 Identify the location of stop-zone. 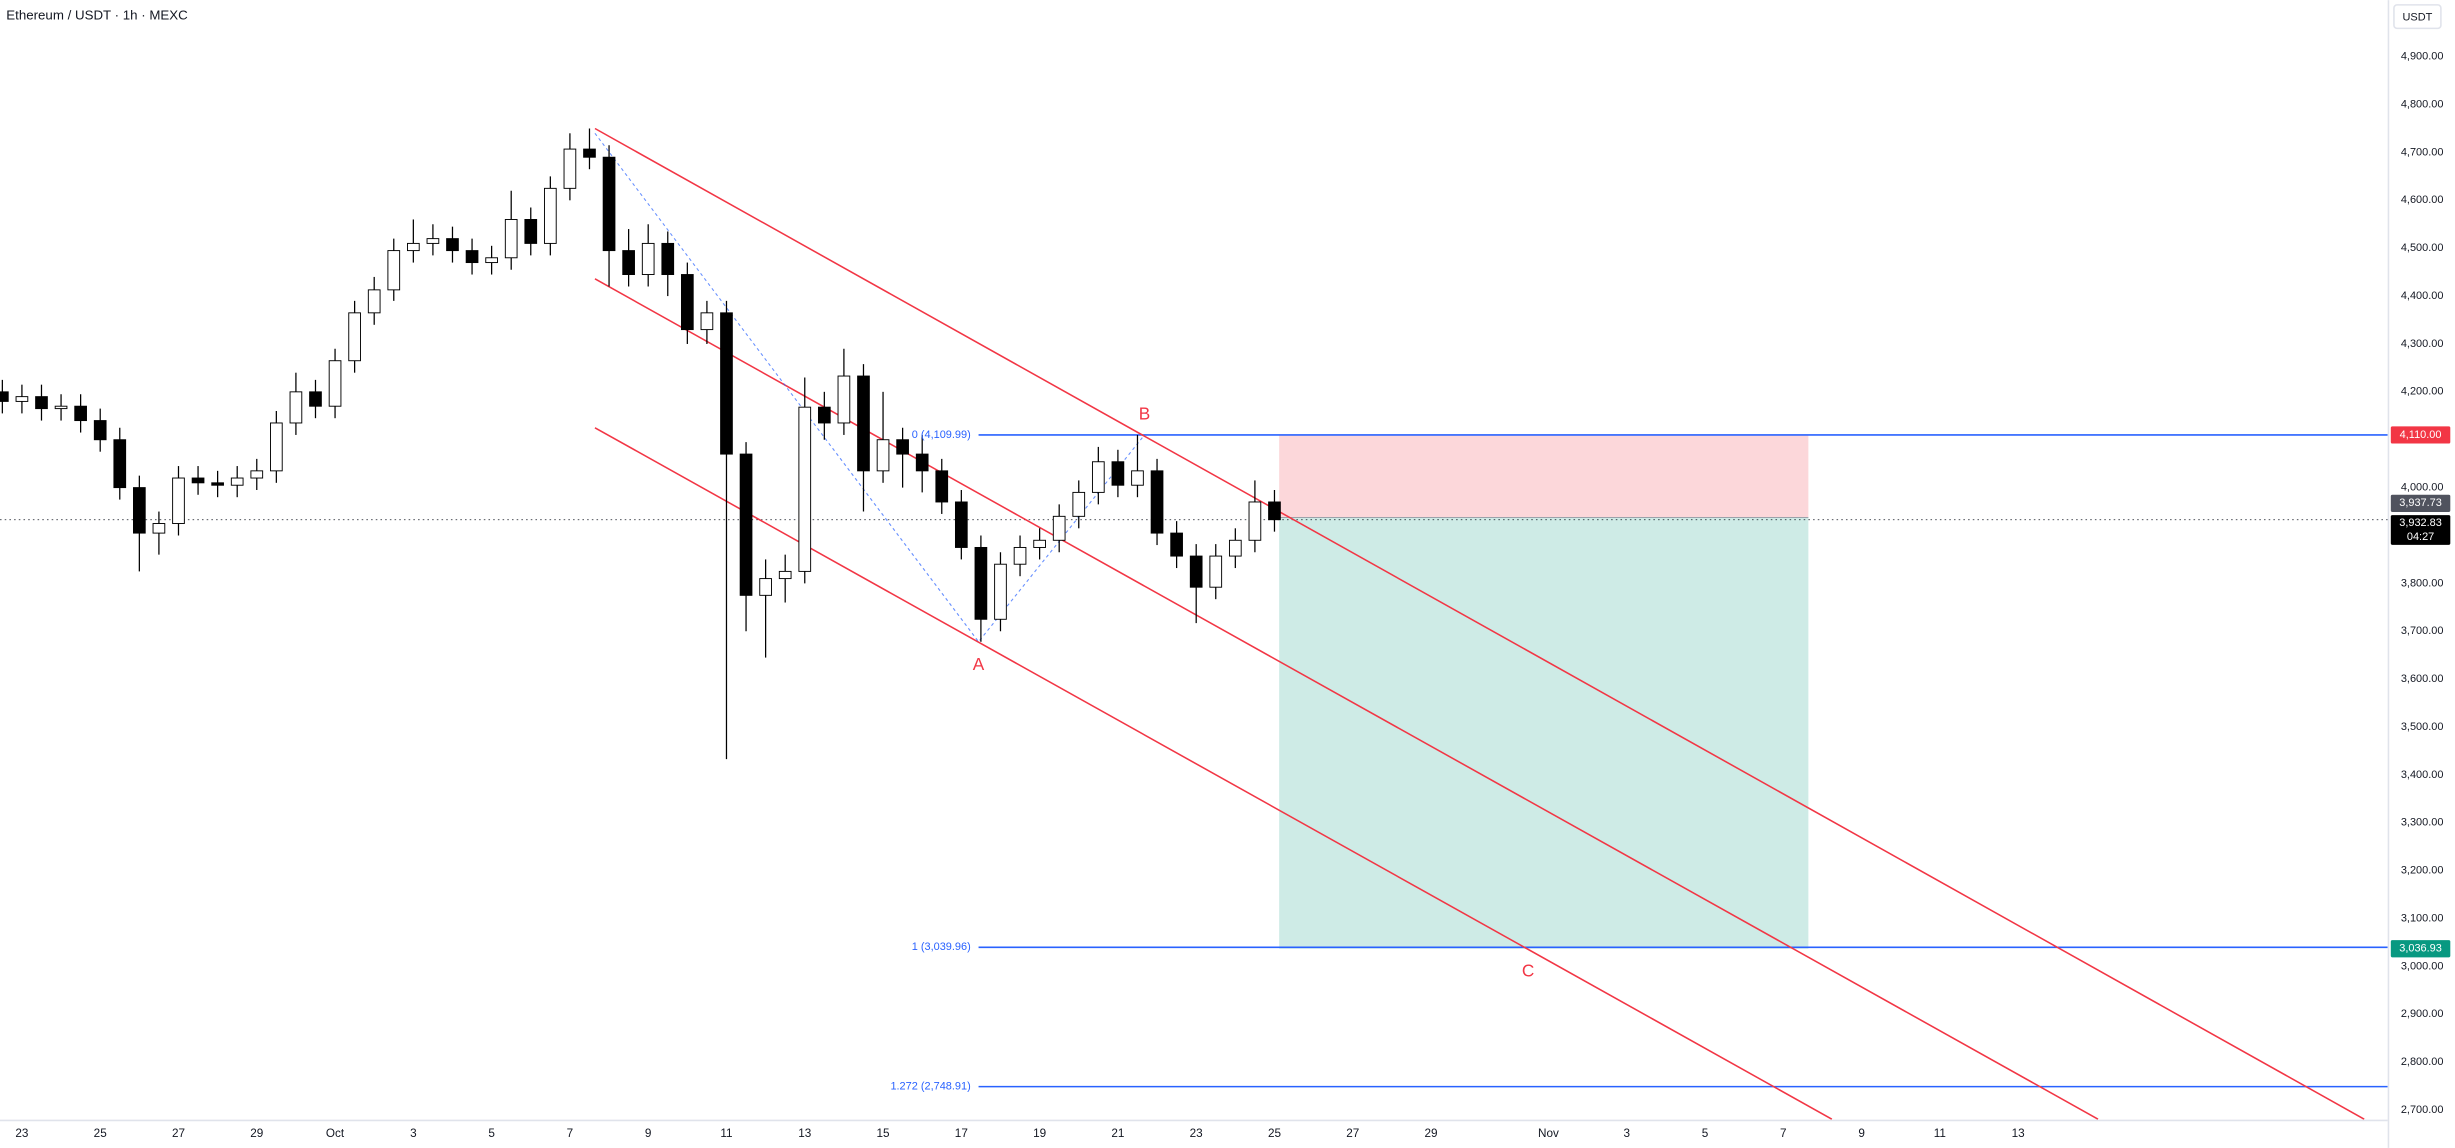
(1544, 476).